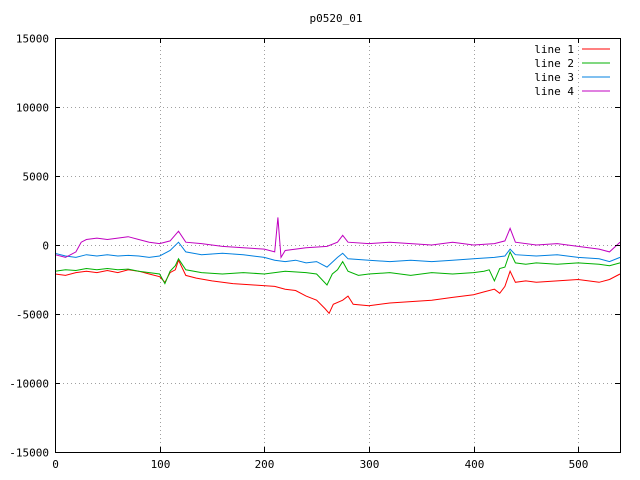  Describe the element at coordinates (336, 18) in the screenshot. I see `chart-title: p0520_01` at that location.